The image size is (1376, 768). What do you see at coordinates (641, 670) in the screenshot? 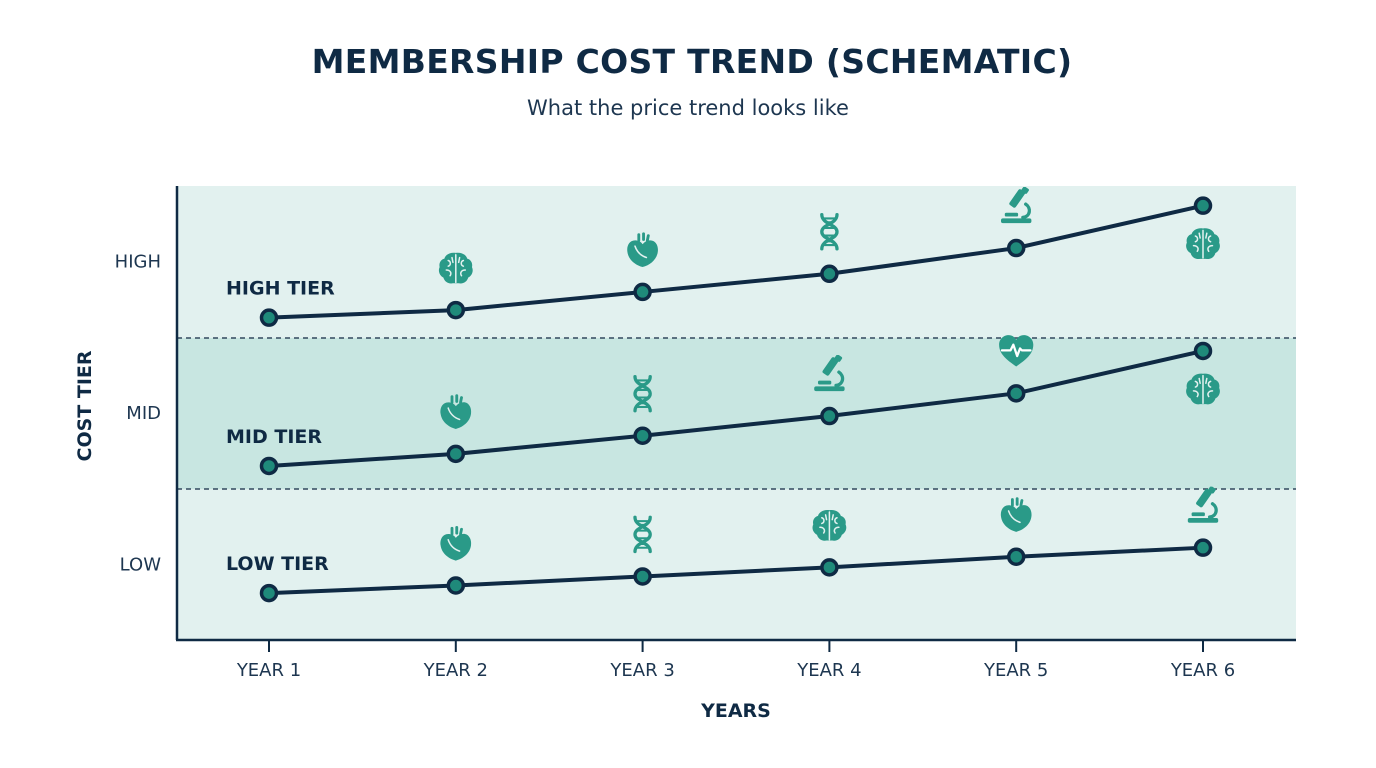
I see `x-tick-label: YEAR 3` at bounding box center [641, 670].